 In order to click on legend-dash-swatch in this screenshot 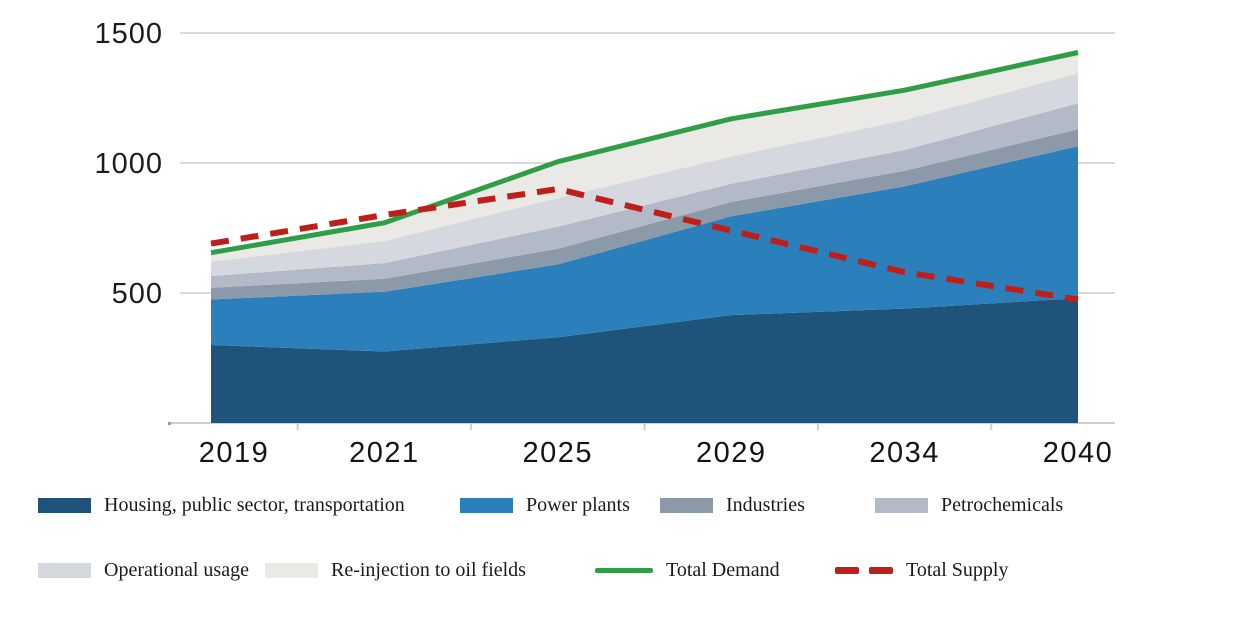, I will do `click(864, 570)`.